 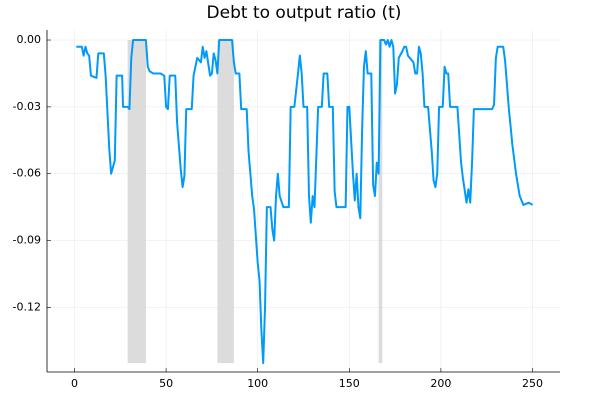 I want to click on y-tick-label: 0.00, so click(x=29, y=39).